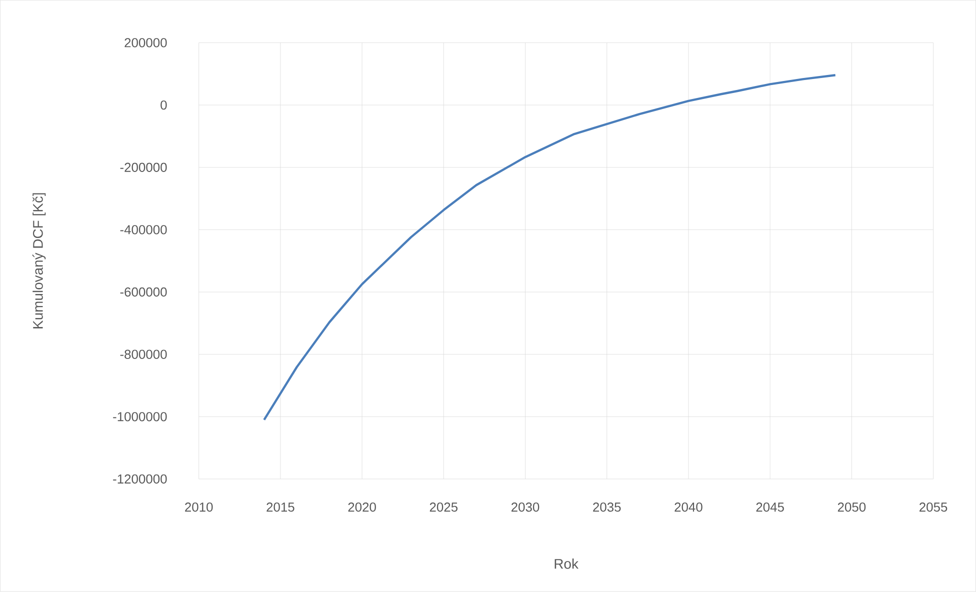 This screenshot has width=976, height=592. What do you see at coordinates (444, 507) in the screenshot?
I see `x-tick-label: 2025` at bounding box center [444, 507].